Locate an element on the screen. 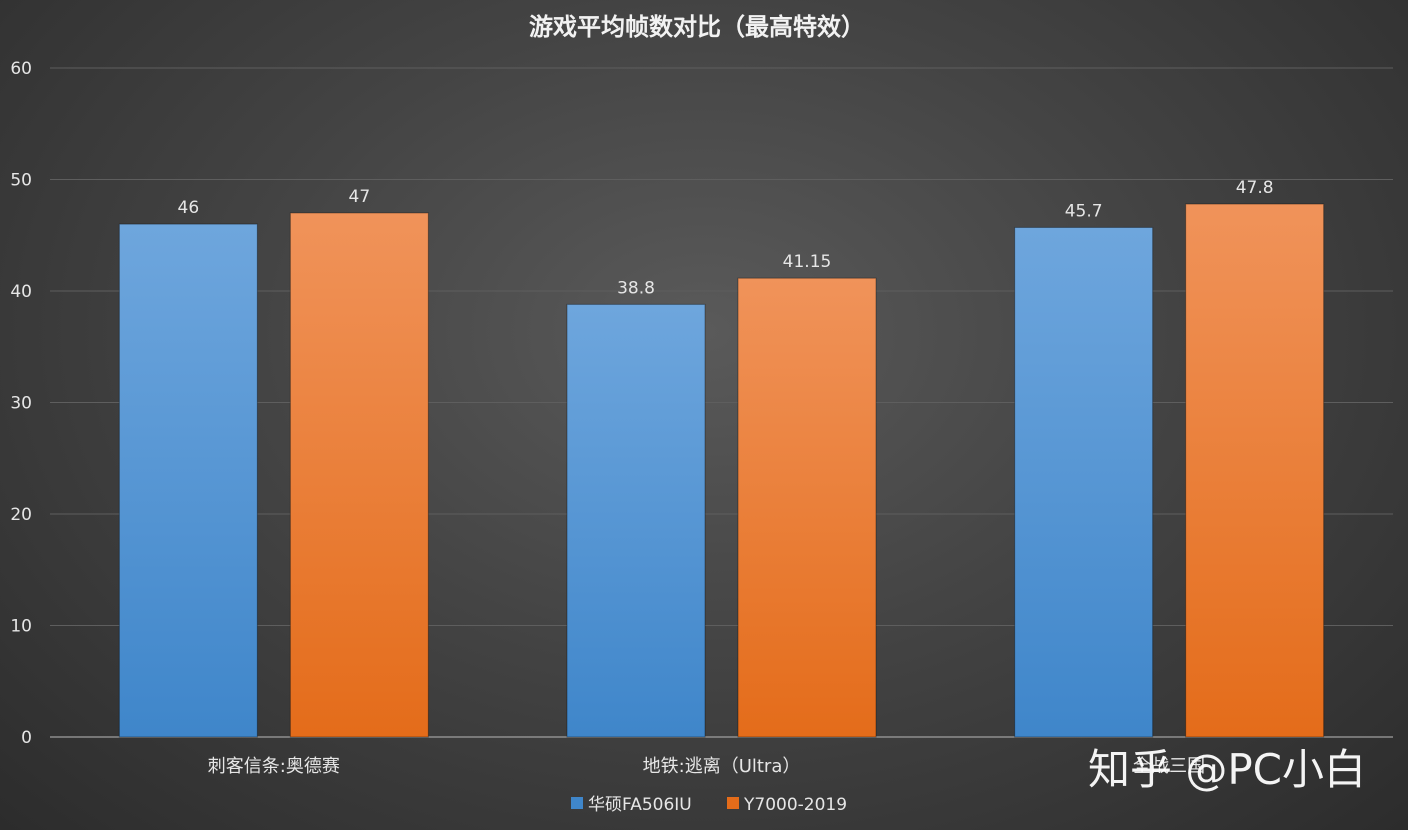 This screenshot has width=1408, height=830. legend-label-series-1: 华硕FA506IU is located at coordinates (640, 805).